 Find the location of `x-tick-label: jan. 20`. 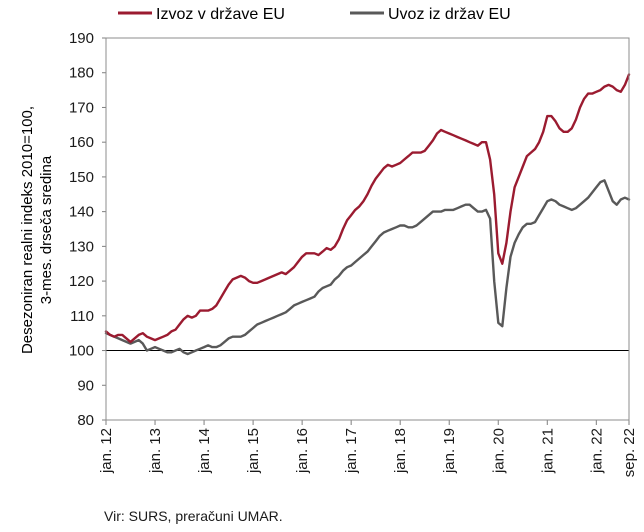

x-tick-label: jan. 20 is located at coordinates (498, 451).